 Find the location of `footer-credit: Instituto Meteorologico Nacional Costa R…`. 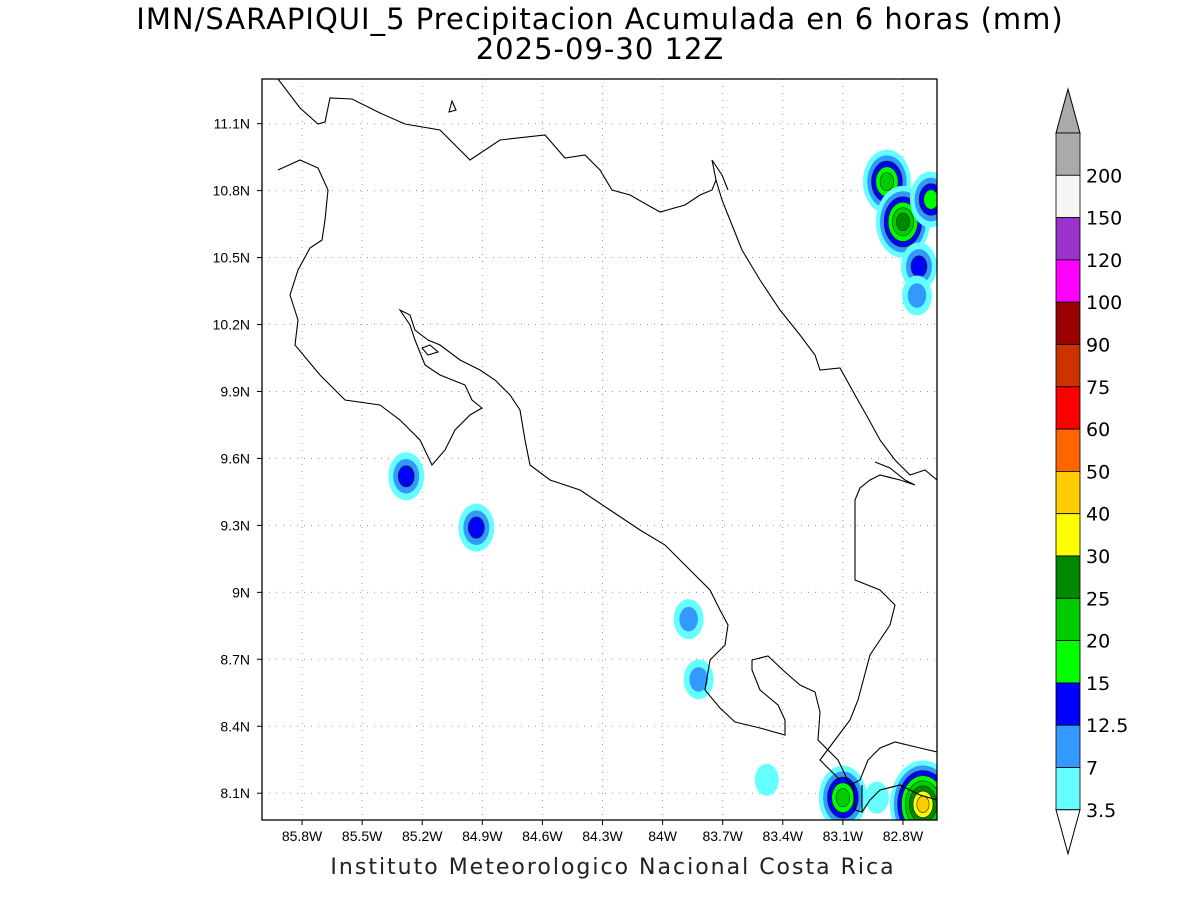

footer-credit: Instituto Meteorologico Nacional Costa R… is located at coordinates (613, 867).